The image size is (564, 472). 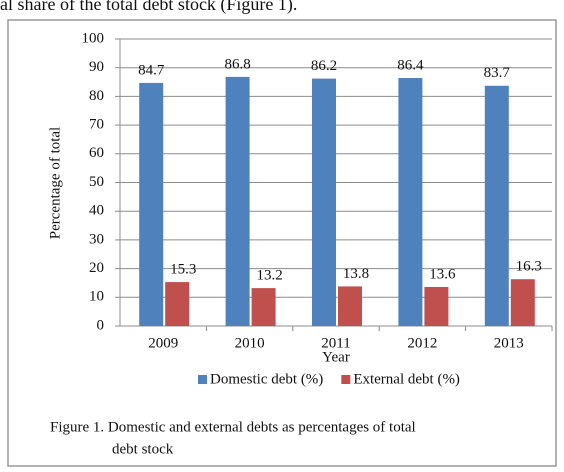 What do you see at coordinates (509, 343) in the screenshot?
I see `x-tick-label: 2013` at bounding box center [509, 343].